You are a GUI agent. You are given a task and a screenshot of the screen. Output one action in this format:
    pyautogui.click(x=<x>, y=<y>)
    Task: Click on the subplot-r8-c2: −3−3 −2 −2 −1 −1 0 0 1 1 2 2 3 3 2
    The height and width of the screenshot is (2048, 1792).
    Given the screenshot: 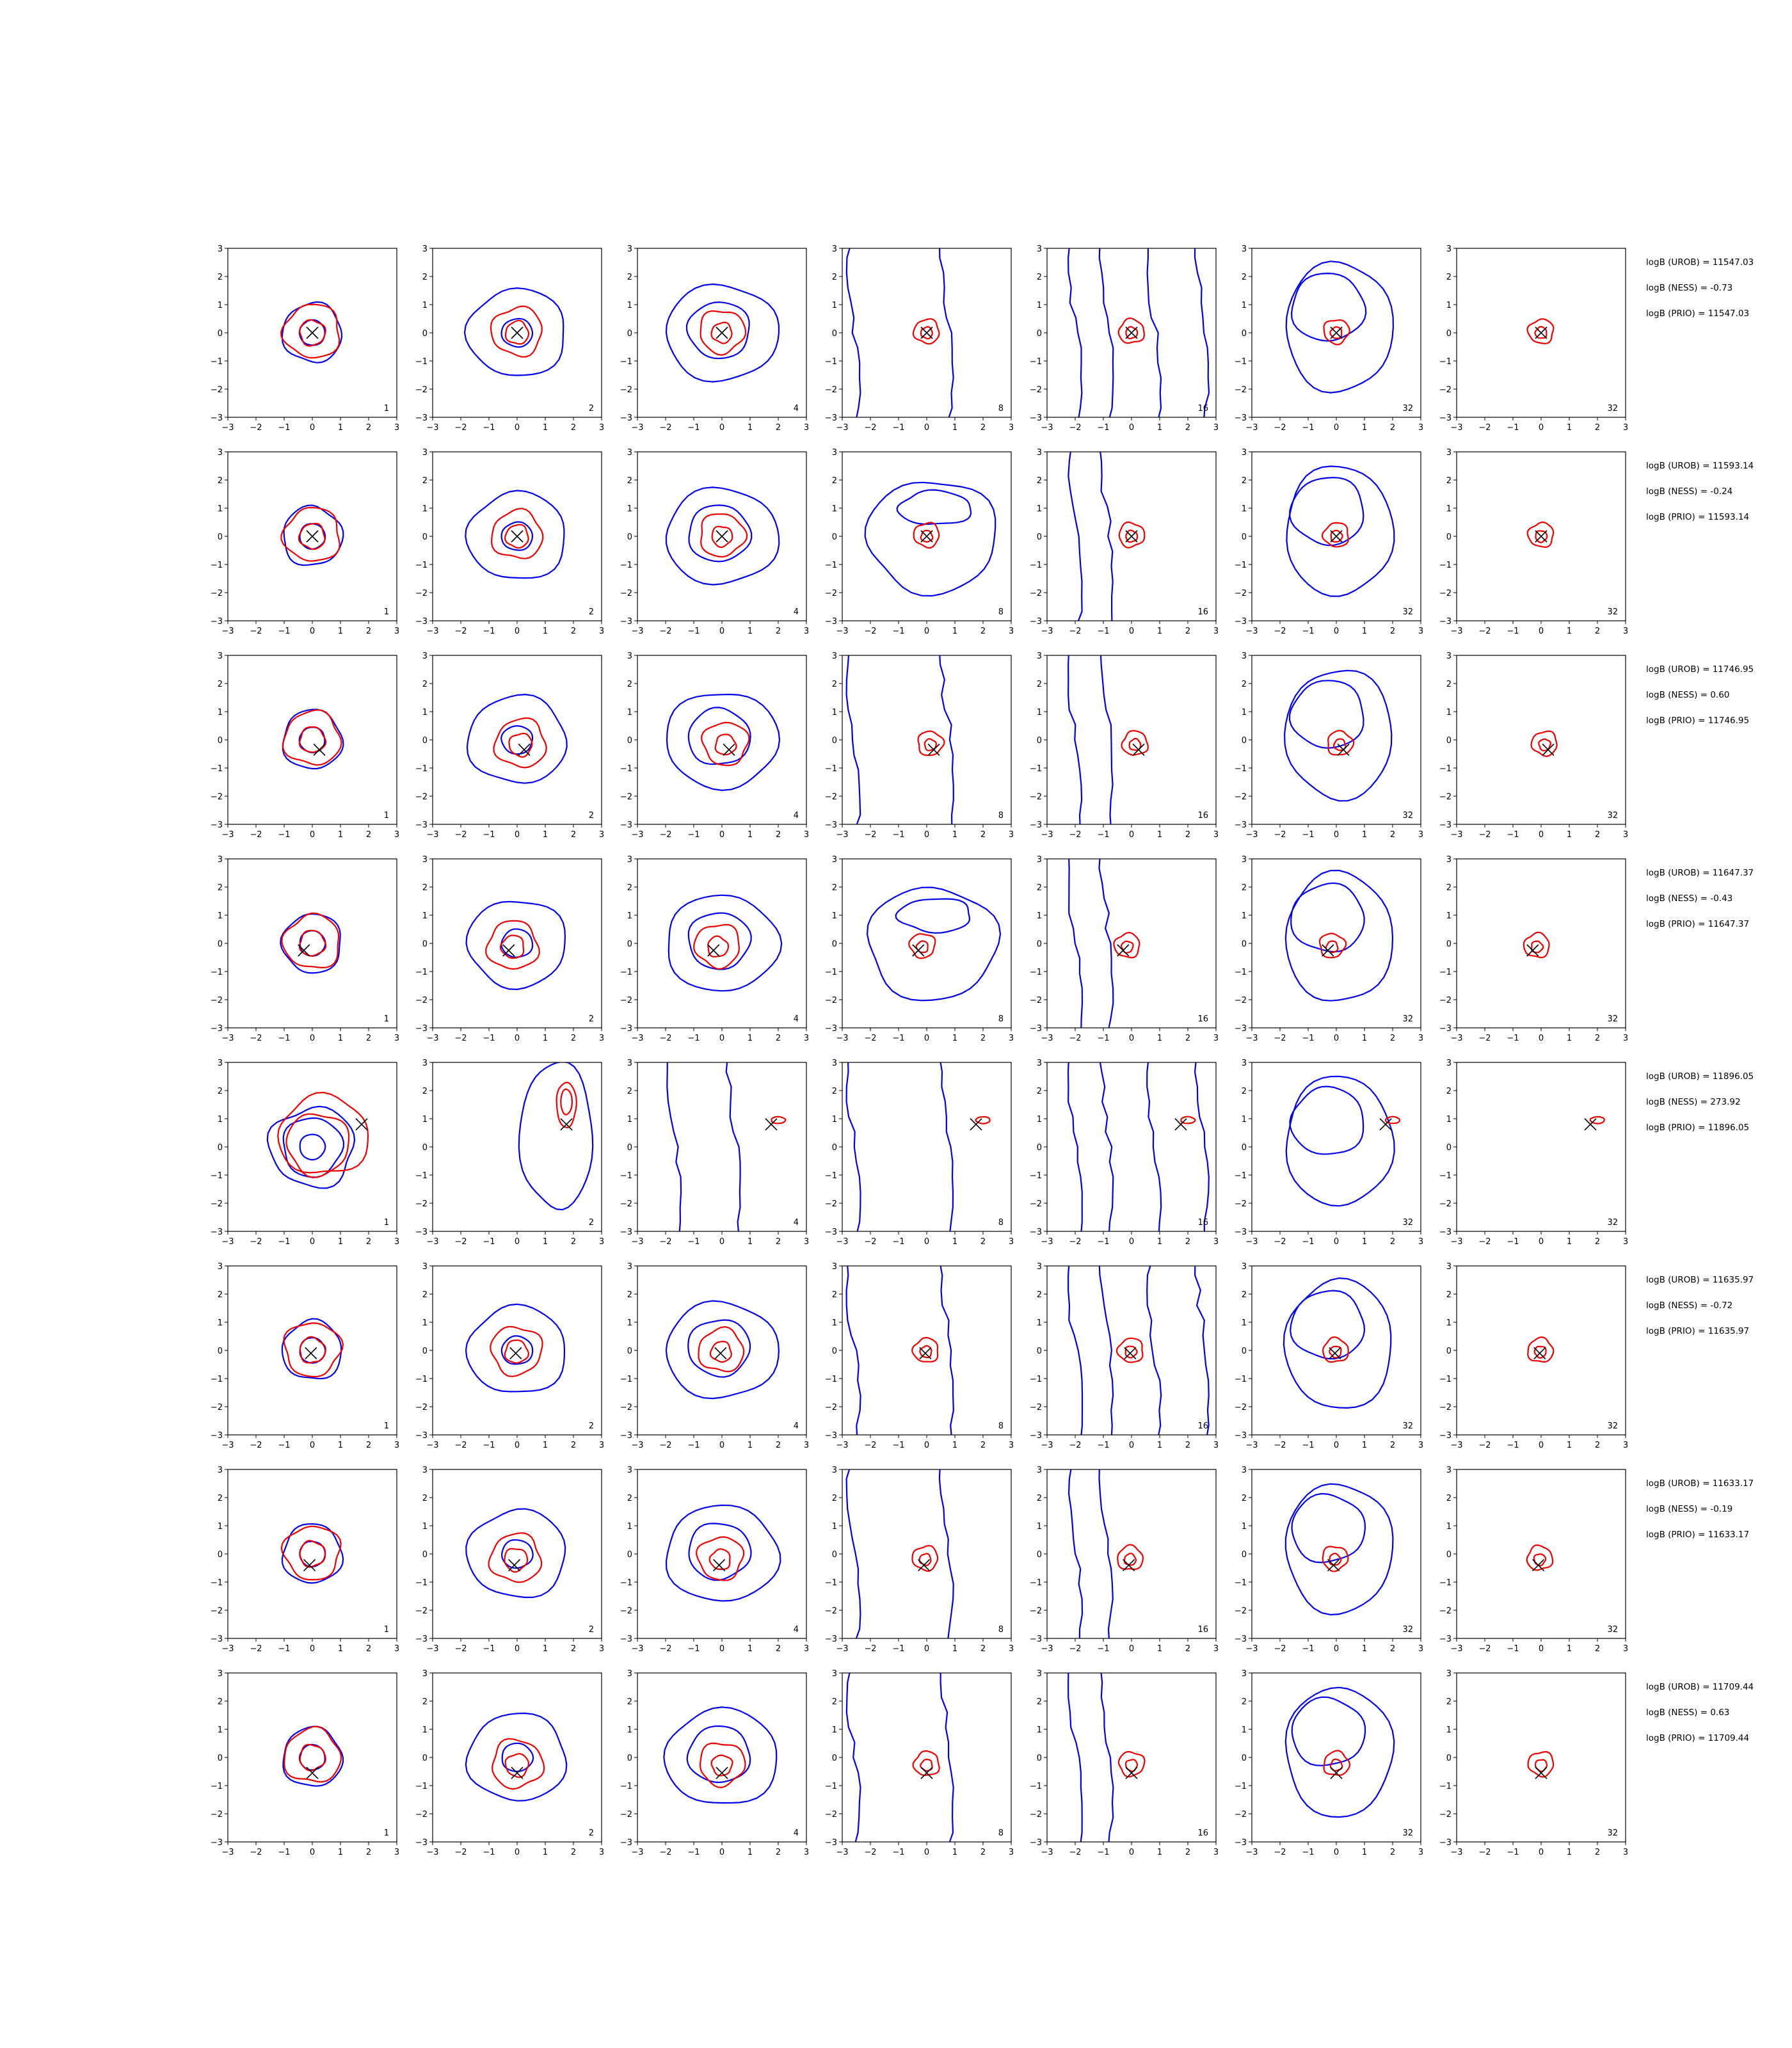 What is the action you would take?
    pyautogui.click(x=509, y=1763)
    